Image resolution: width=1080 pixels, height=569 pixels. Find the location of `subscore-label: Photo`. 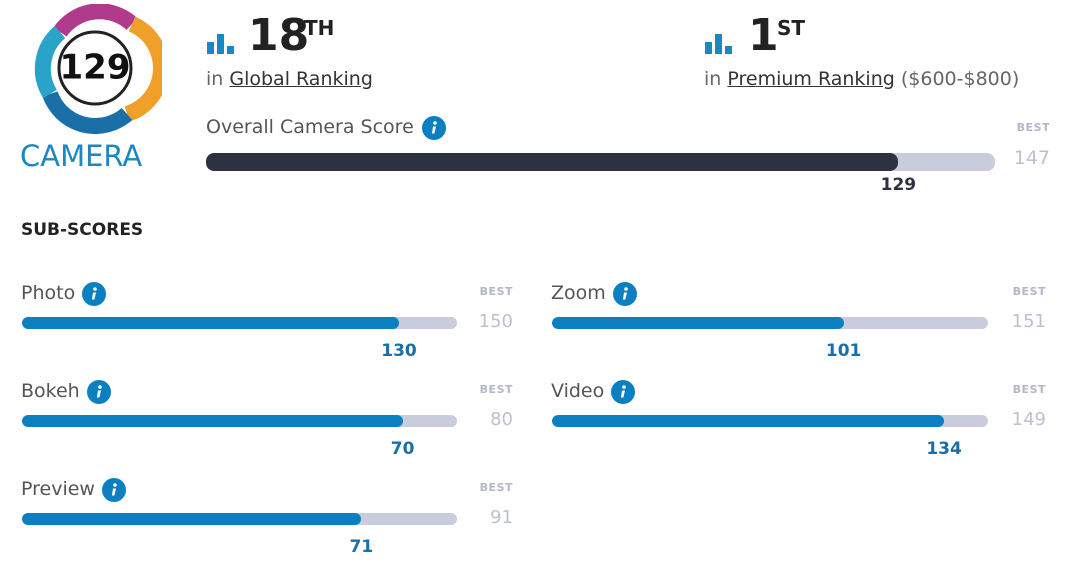

subscore-label: Photo is located at coordinates (48, 293).